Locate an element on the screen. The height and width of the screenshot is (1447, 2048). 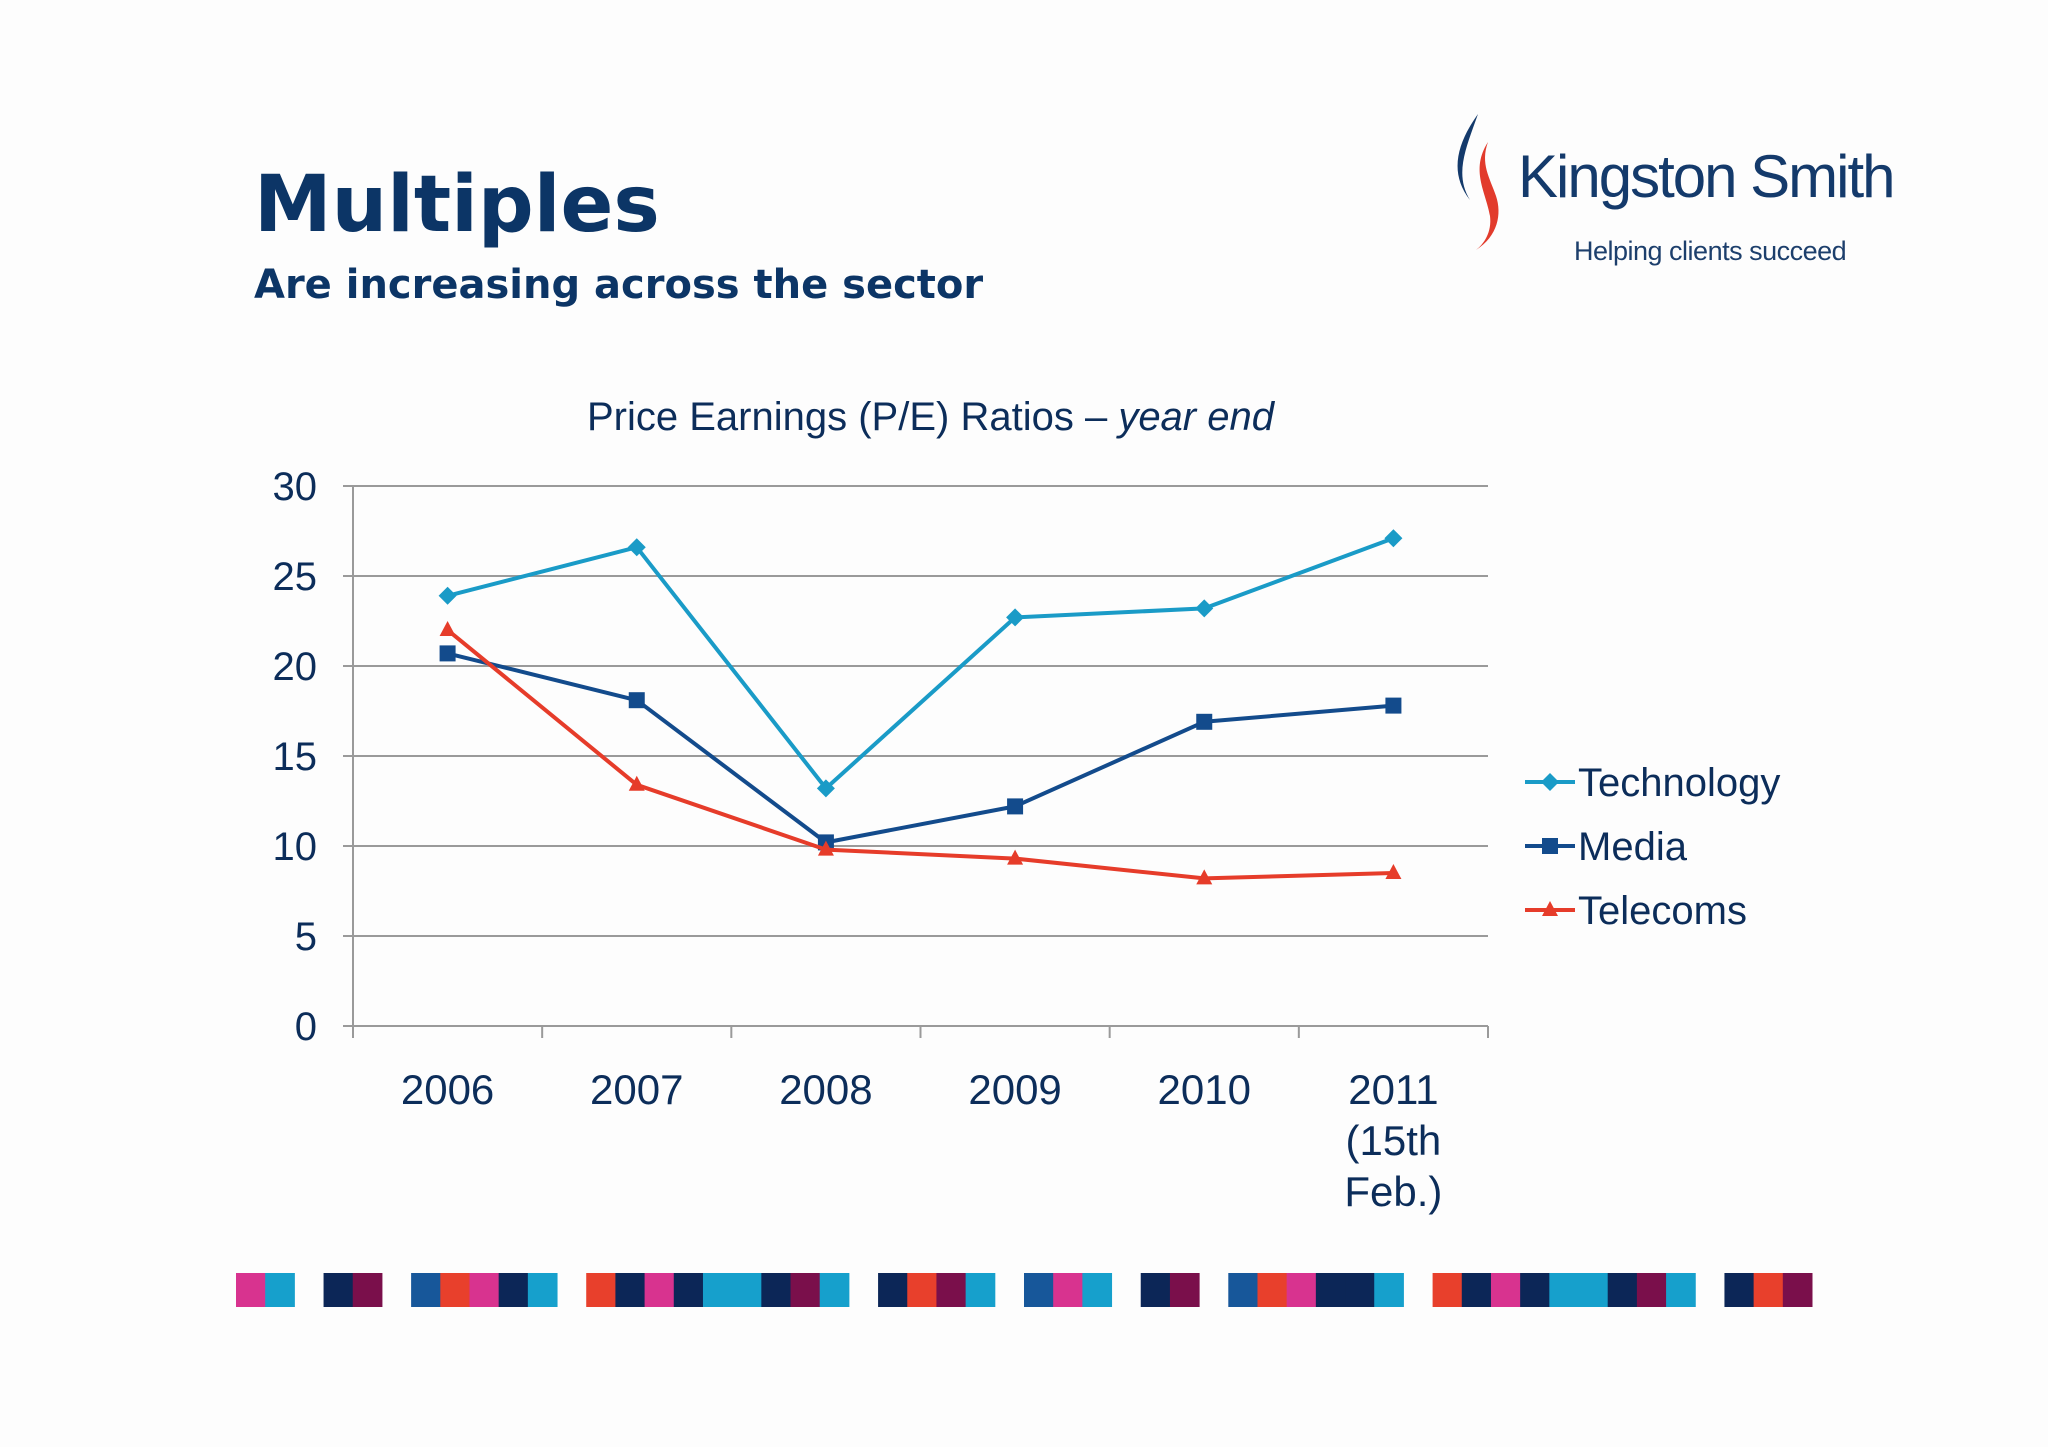
legend-marker-technology is located at coordinates (1550, 782).